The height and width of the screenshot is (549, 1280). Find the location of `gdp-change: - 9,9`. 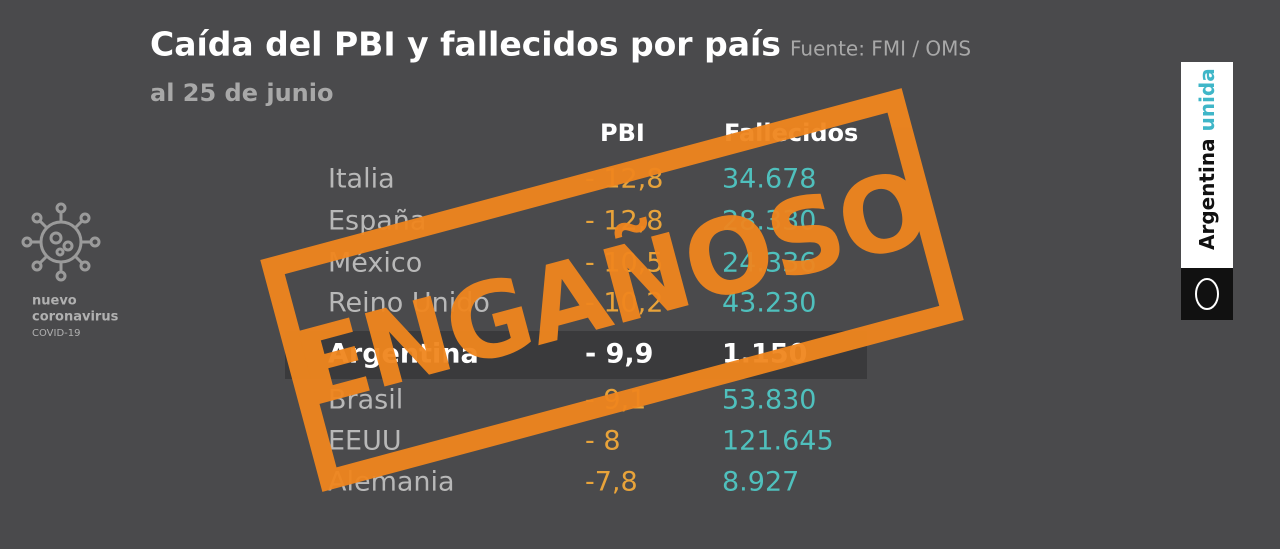

gdp-change: - 9,9 is located at coordinates (619, 354).